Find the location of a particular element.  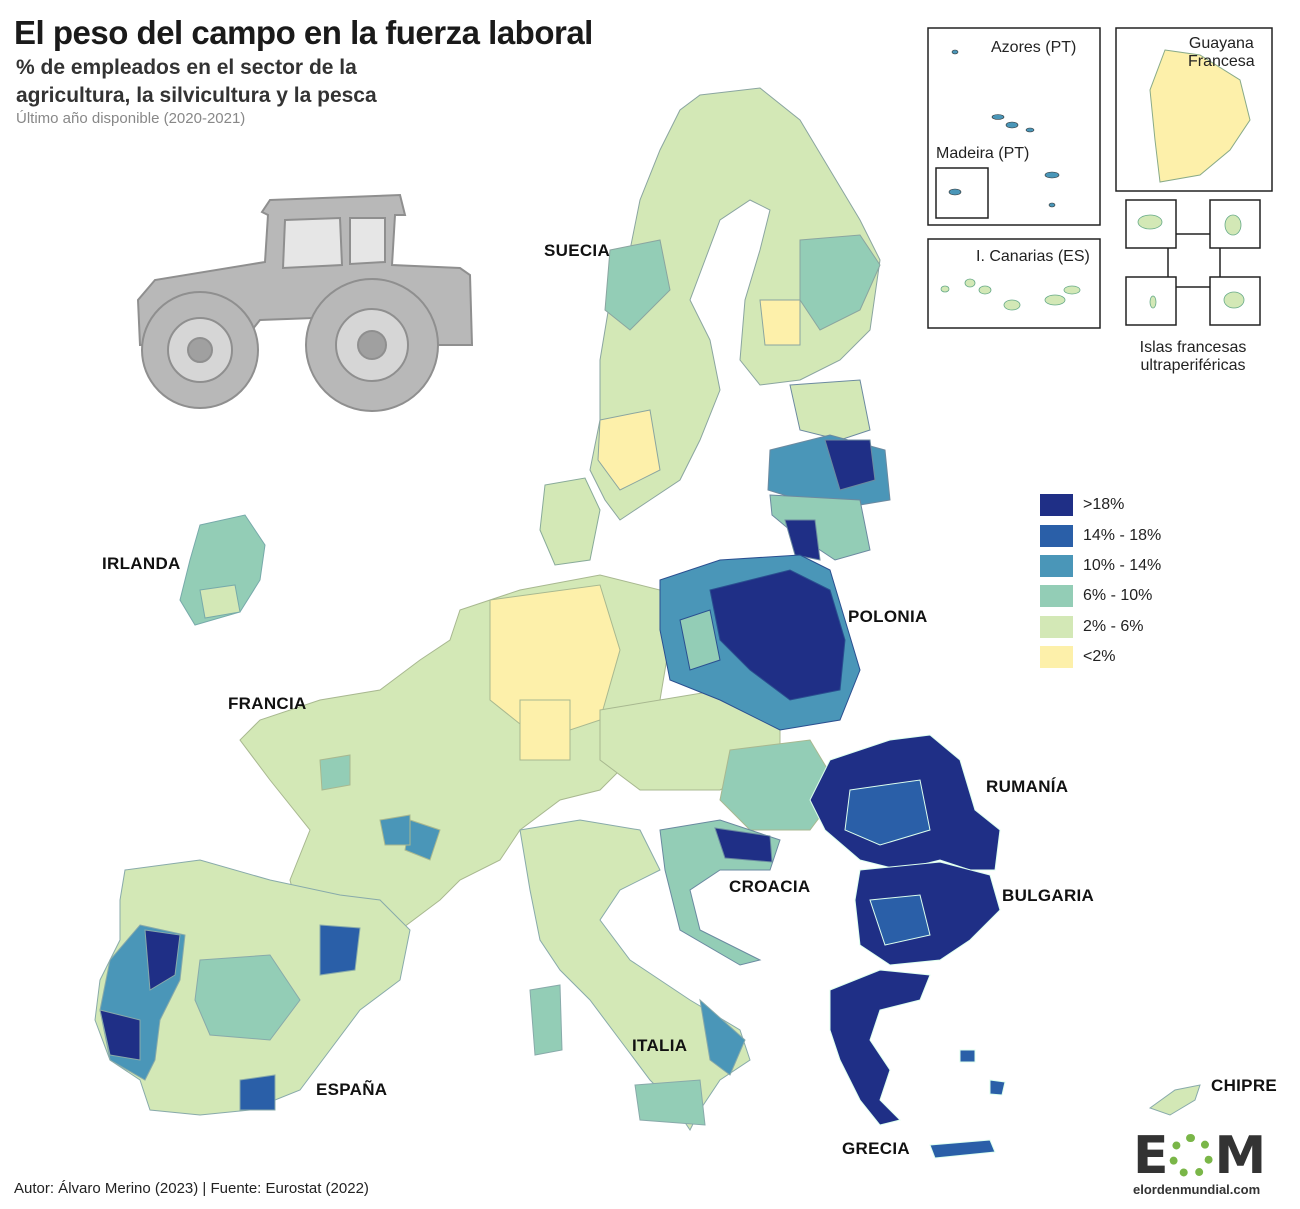

region-ireland is located at coordinates (222, 570).